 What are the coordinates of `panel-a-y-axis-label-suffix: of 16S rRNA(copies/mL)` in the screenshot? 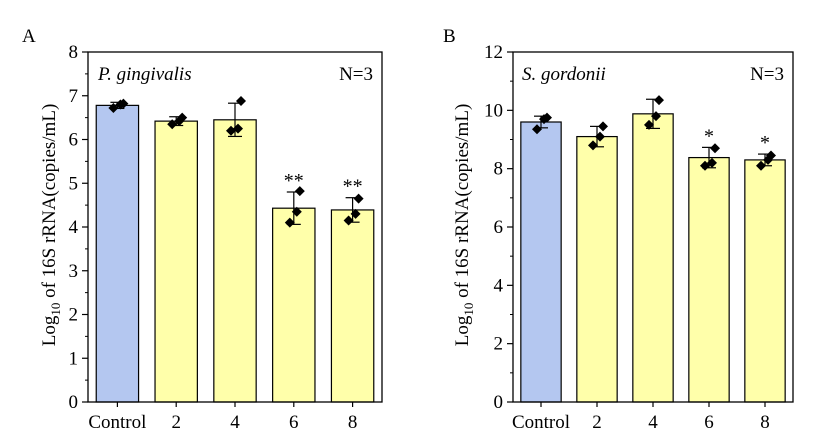 It's located at (49, 203).